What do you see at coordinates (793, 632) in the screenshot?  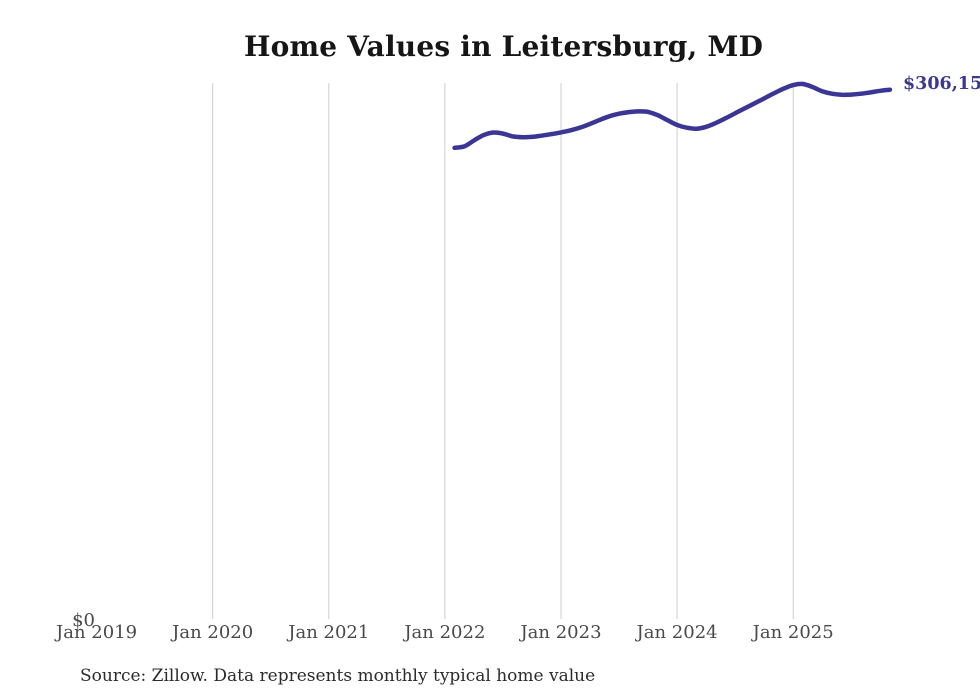 I see `x-tick-label: Jan 2025` at bounding box center [793, 632].